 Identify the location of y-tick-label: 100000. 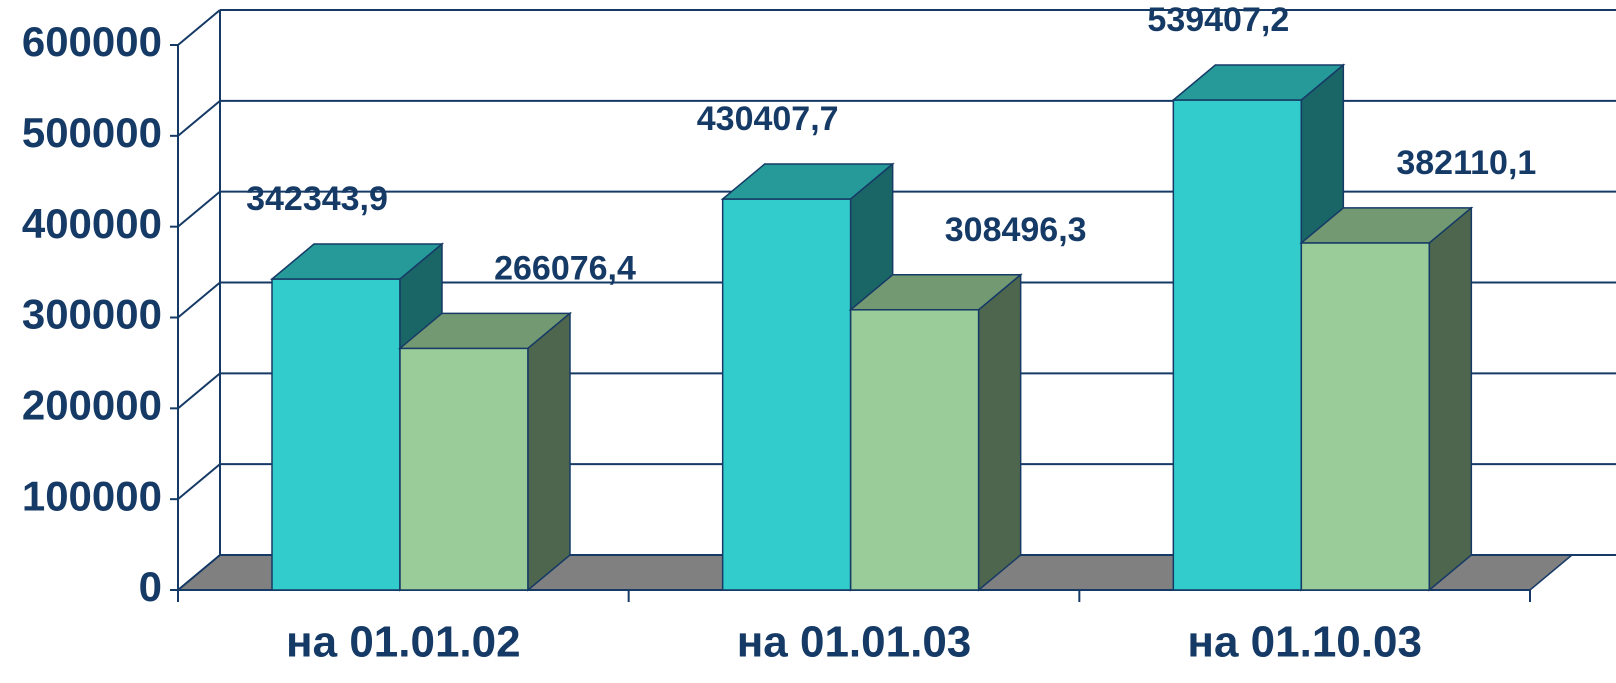
(92, 495).